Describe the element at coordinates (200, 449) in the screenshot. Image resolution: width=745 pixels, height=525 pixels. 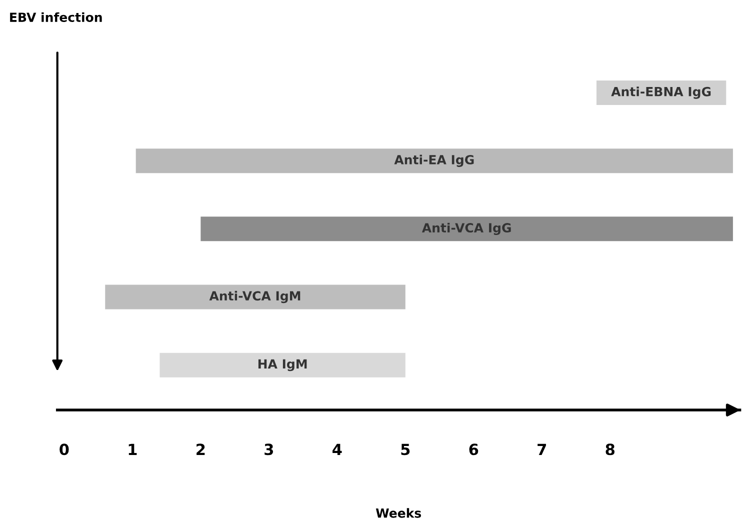
I see `x-tick-label: 2` at that location.